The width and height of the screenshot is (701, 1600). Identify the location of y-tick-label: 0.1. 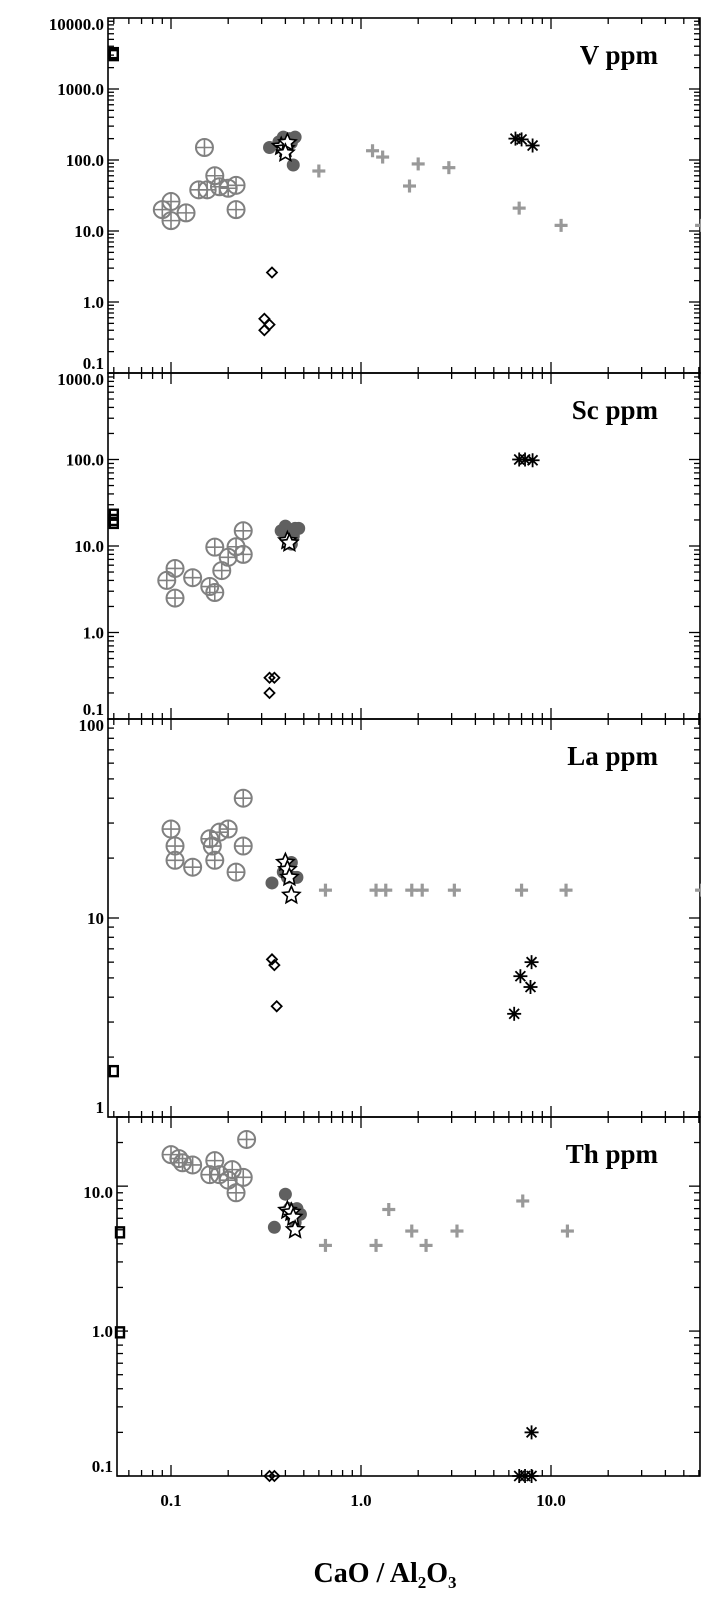
(102, 1466).